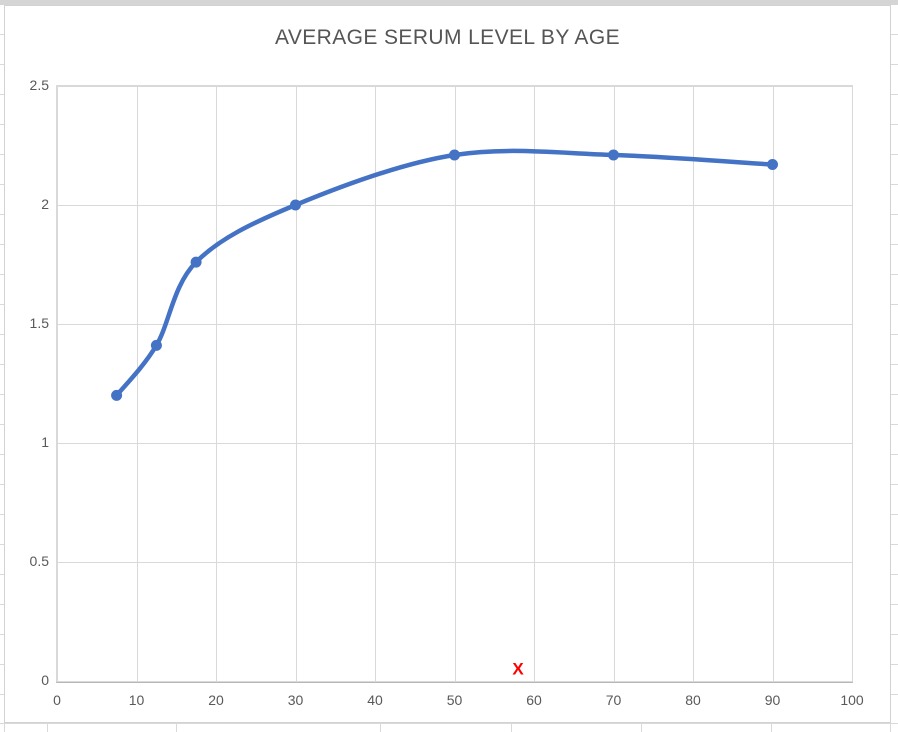 The height and width of the screenshot is (732, 898). Describe the element at coordinates (518, 669) in the screenshot. I see `annotation-x-marker: X` at that location.